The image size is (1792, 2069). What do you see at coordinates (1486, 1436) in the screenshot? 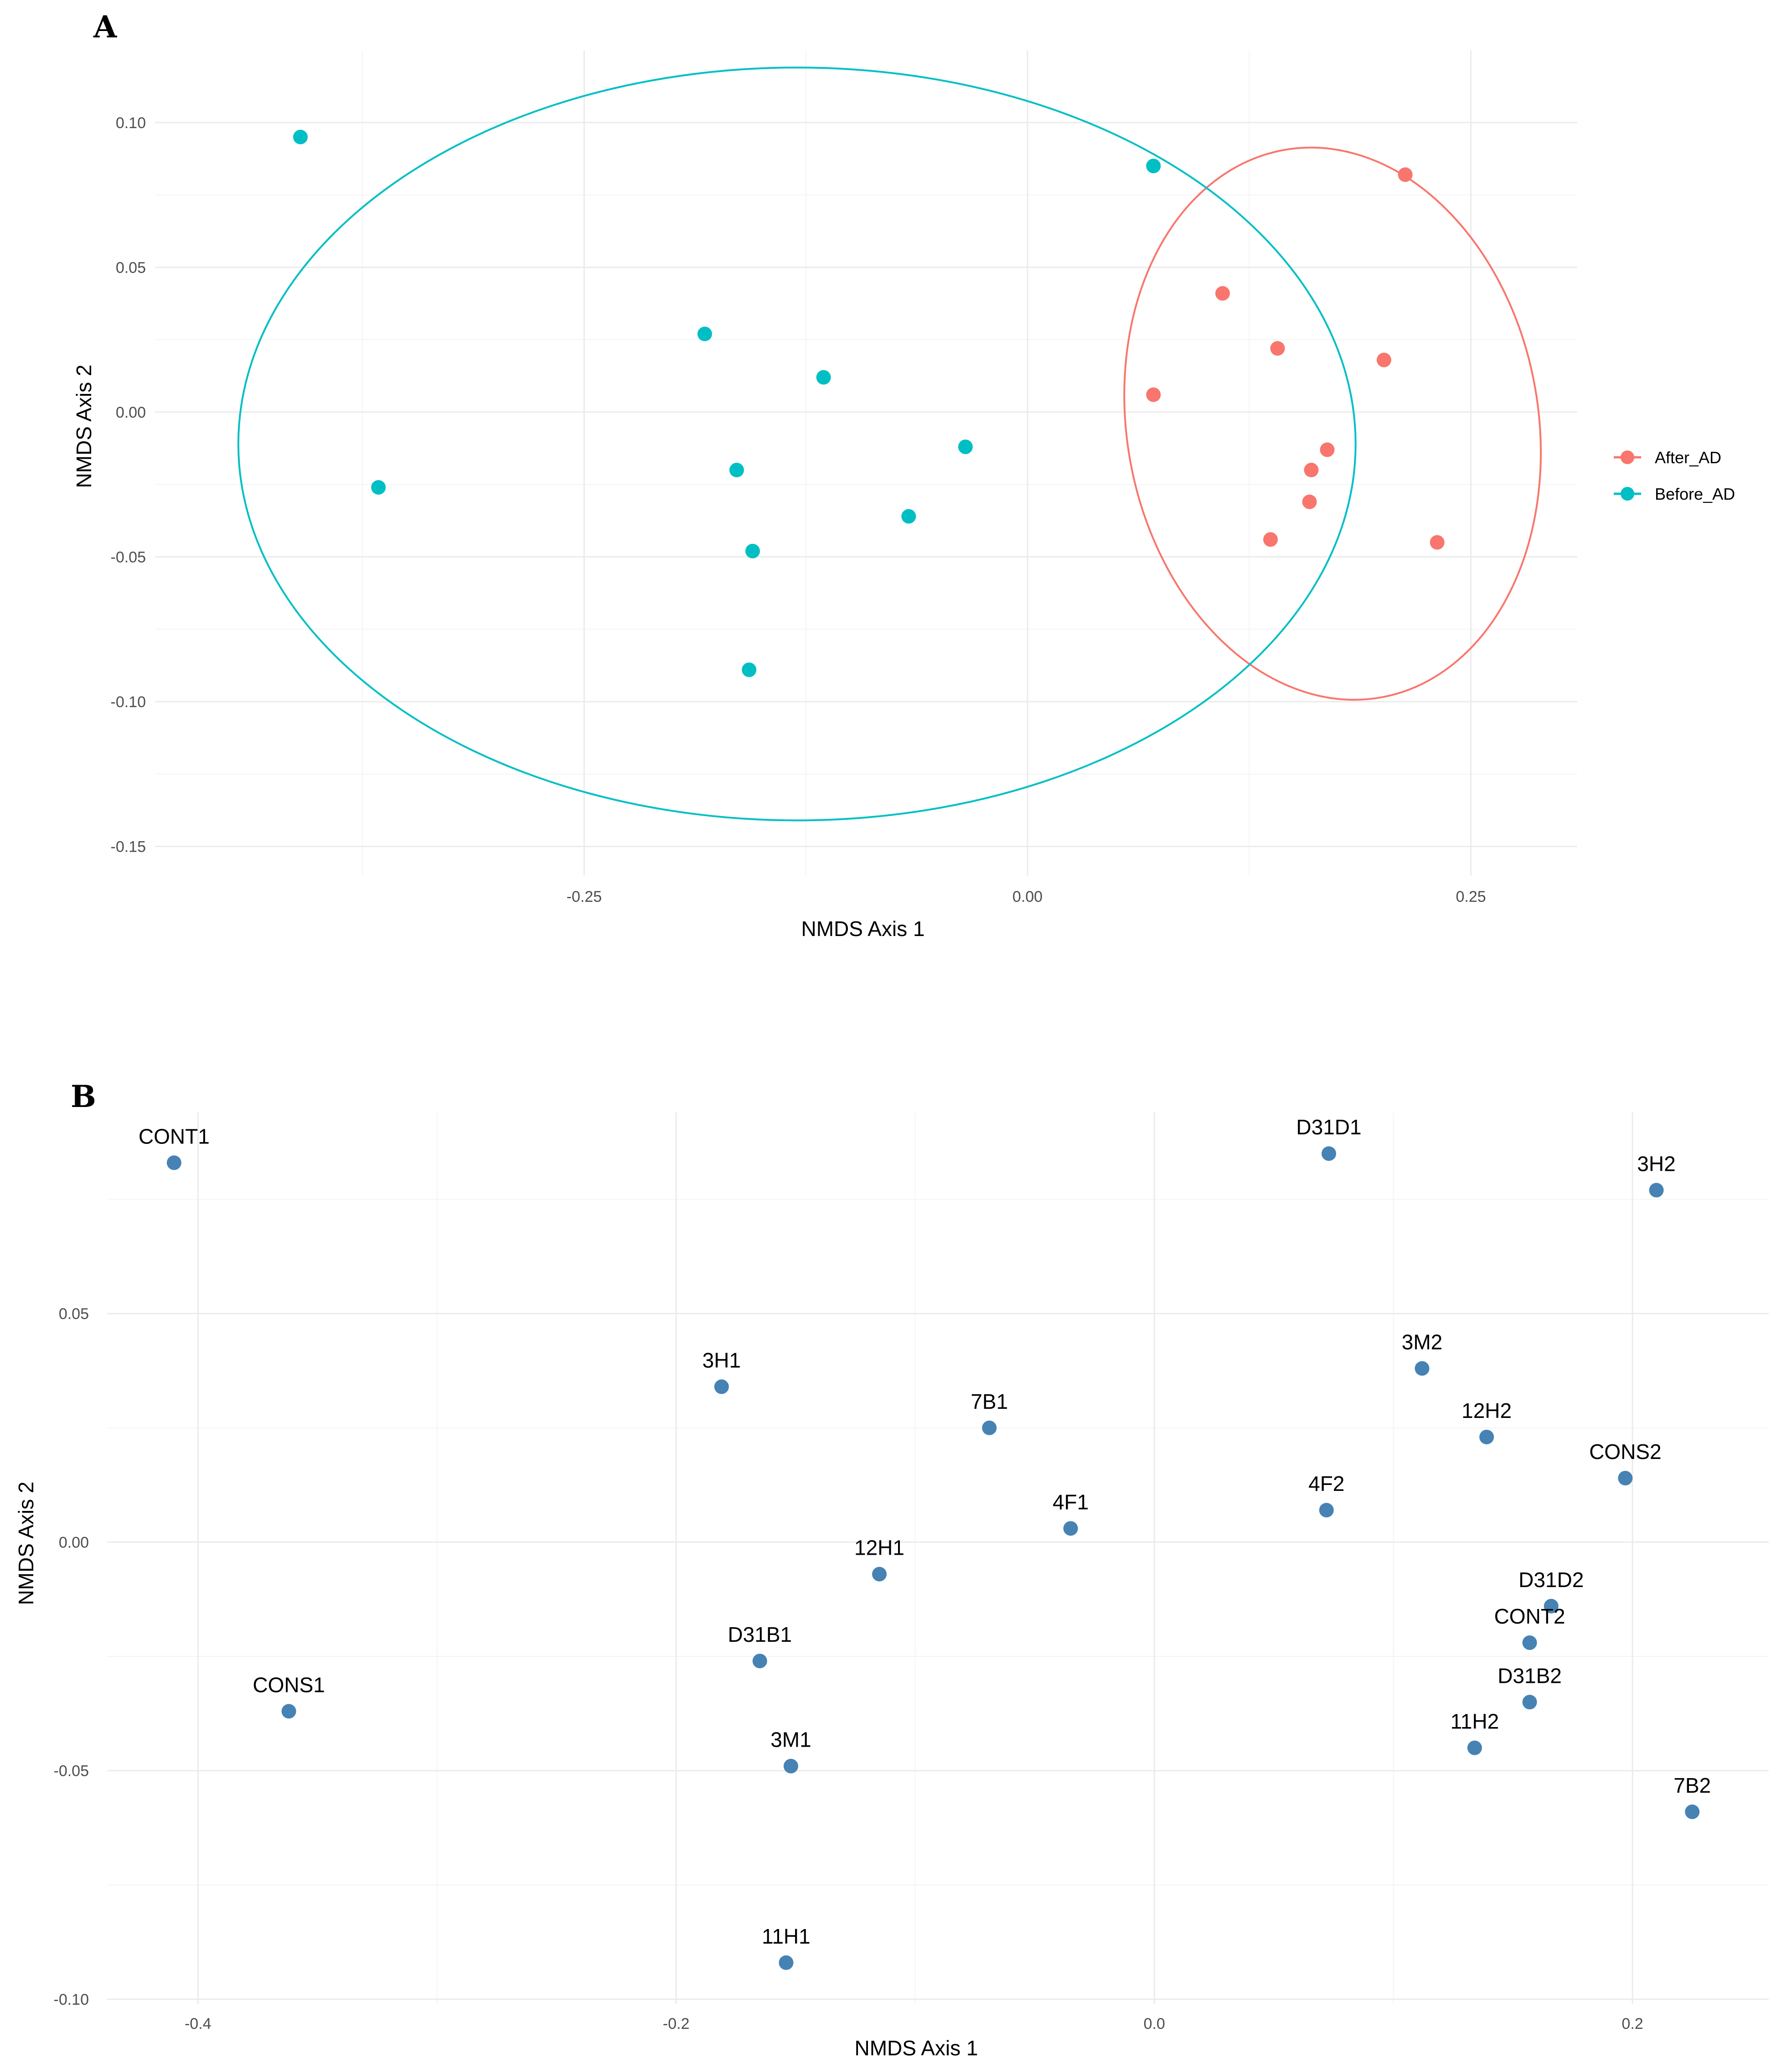
I see `point-12h2` at bounding box center [1486, 1436].